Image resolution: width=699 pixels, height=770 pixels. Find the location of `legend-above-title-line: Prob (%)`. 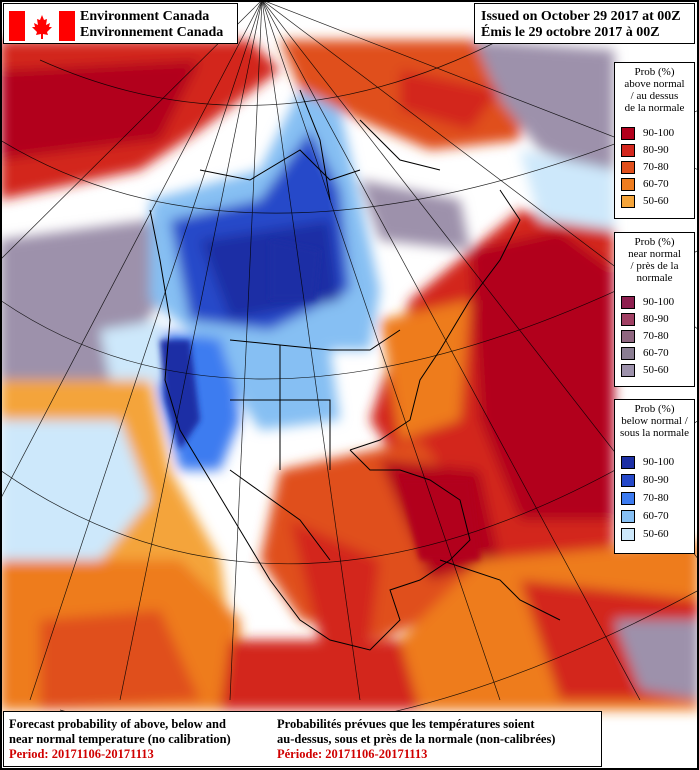

legend-above-title-line: Prob (%) is located at coordinates (654, 72).